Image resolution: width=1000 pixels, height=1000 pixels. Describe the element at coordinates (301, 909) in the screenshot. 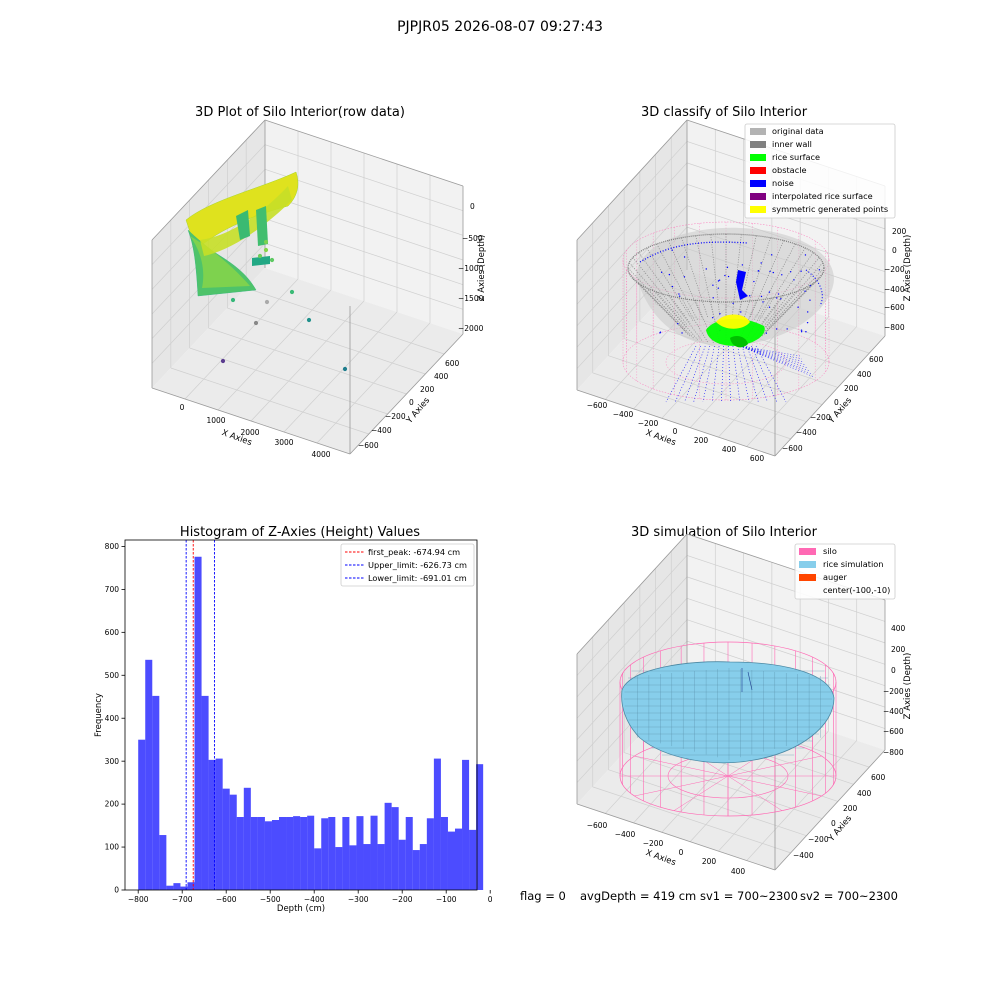

I see `histogram-x-label: Depth (cm)` at that location.